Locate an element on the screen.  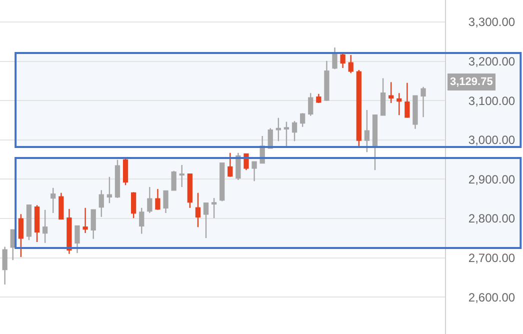
text: 3,129.75 is located at coordinates (471, 82).